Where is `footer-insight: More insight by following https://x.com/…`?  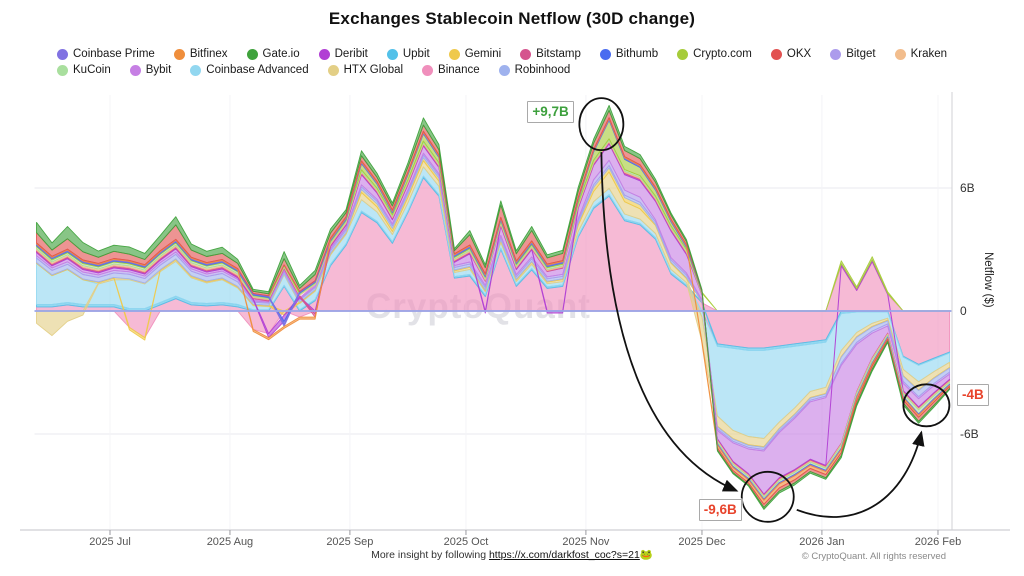
footer-insight: More insight by following https://x.com/… is located at coordinates (512, 554).